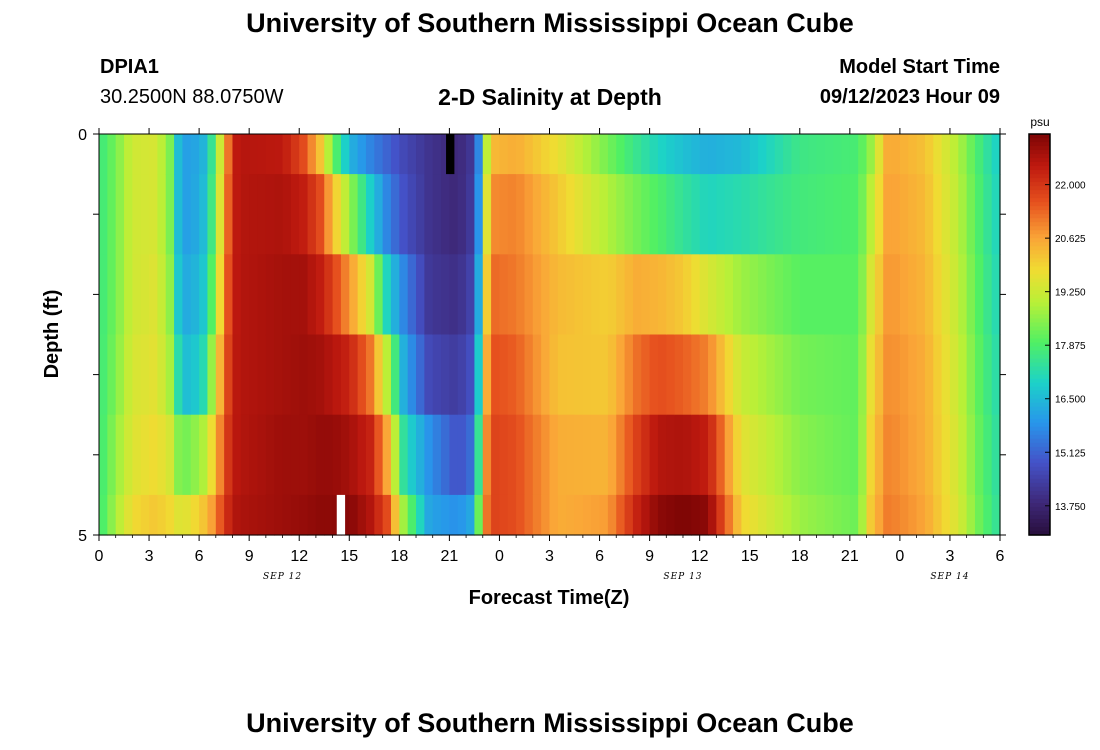 This screenshot has width=1100, height=750. What do you see at coordinates (149, 556) in the screenshot?
I see `x-tick-label: 3` at bounding box center [149, 556].